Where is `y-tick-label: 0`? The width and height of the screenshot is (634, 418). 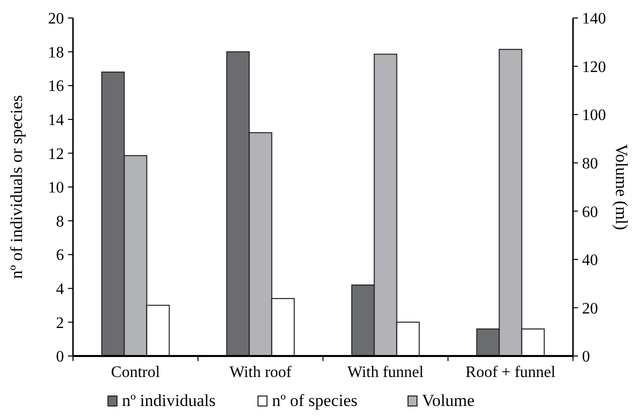 y-tick-label: 0 is located at coordinates (60, 357).